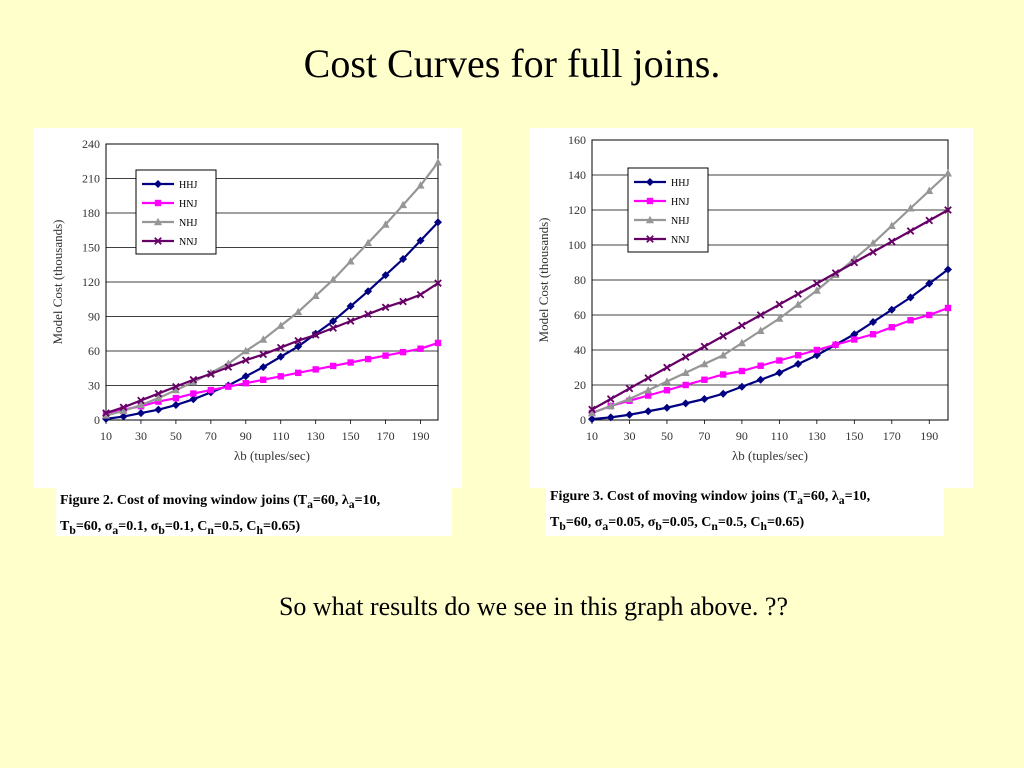  Describe the element at coordinates (169, 242) in the screenshot. I see `legend-item: NNJ` at that location.